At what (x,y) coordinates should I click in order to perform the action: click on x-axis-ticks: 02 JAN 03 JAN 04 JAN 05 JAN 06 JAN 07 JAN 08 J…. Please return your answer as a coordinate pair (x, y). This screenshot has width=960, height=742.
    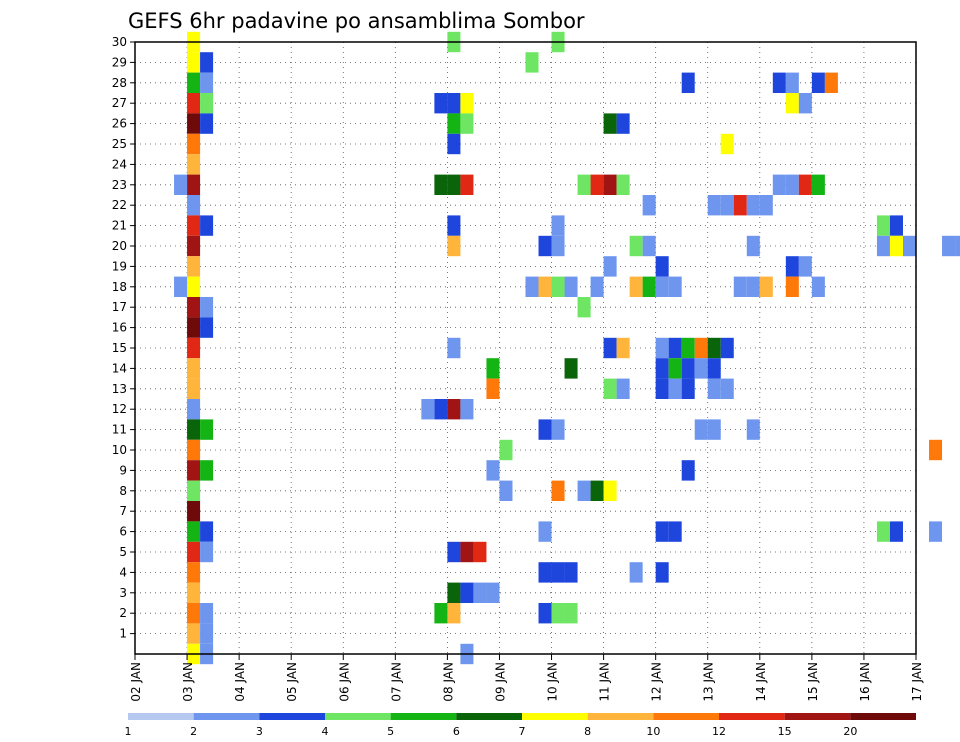
    Looking at the image, I should click on (526, 678).